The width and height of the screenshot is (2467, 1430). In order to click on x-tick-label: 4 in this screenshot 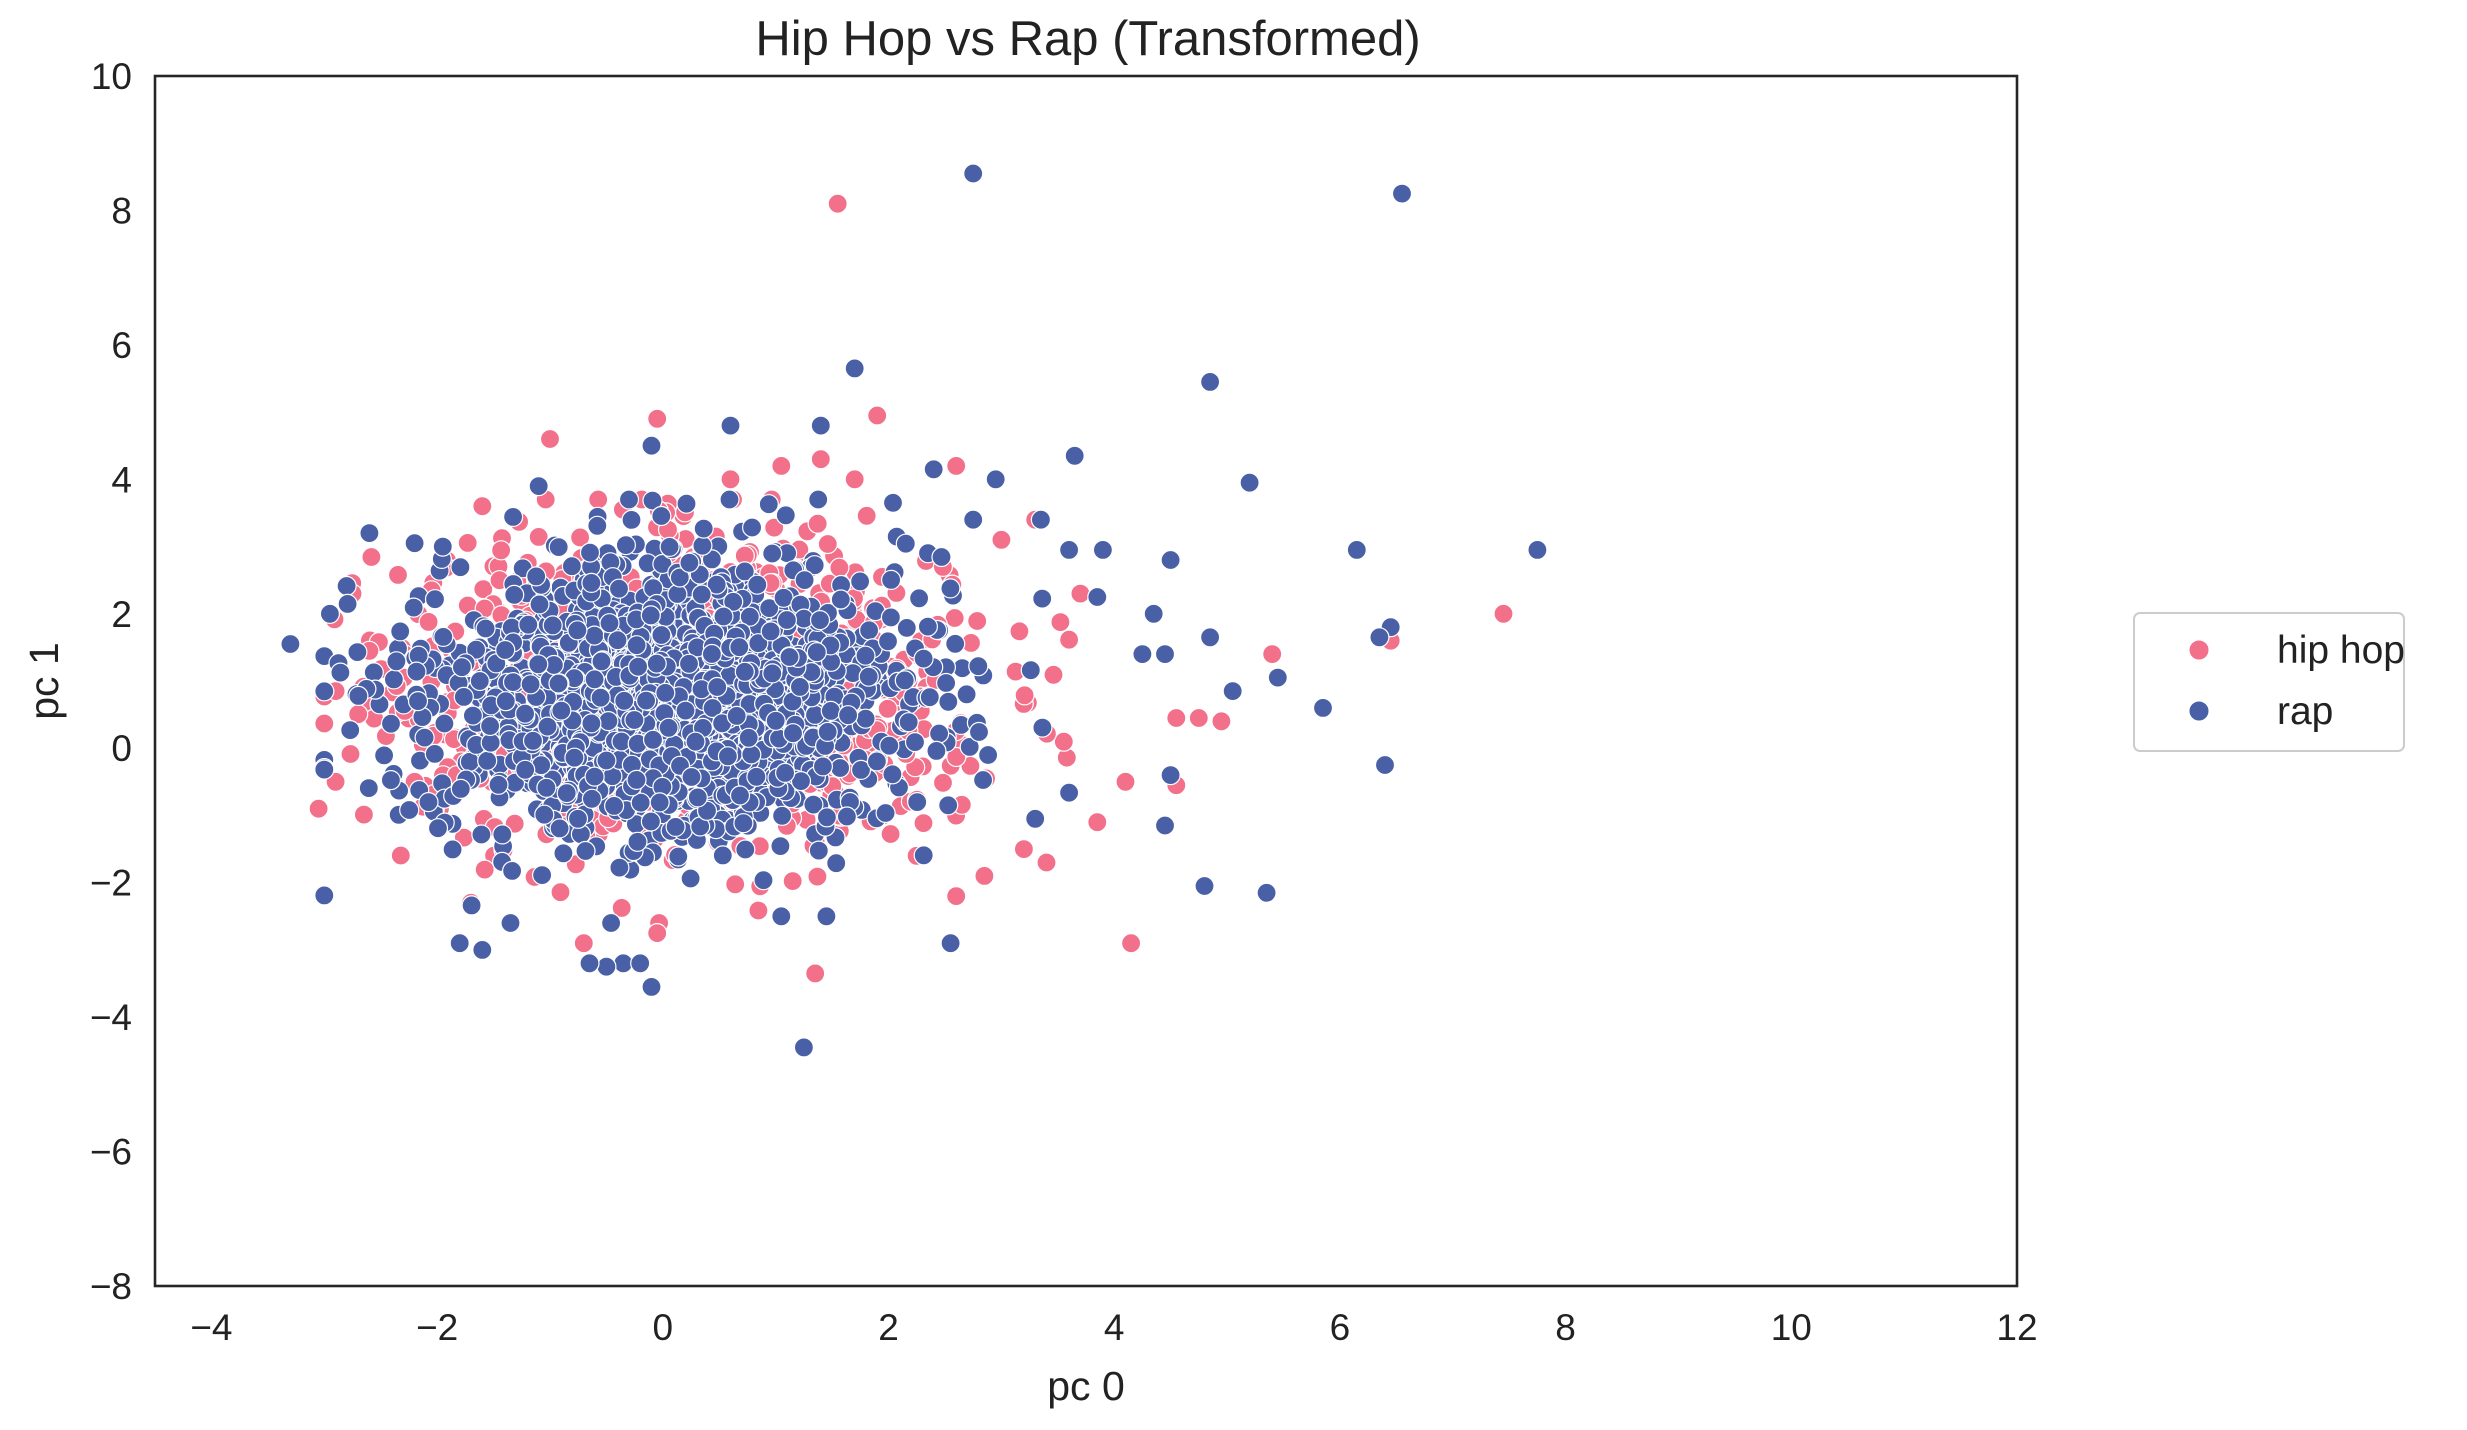, I will do `click(1114, 1327)`.